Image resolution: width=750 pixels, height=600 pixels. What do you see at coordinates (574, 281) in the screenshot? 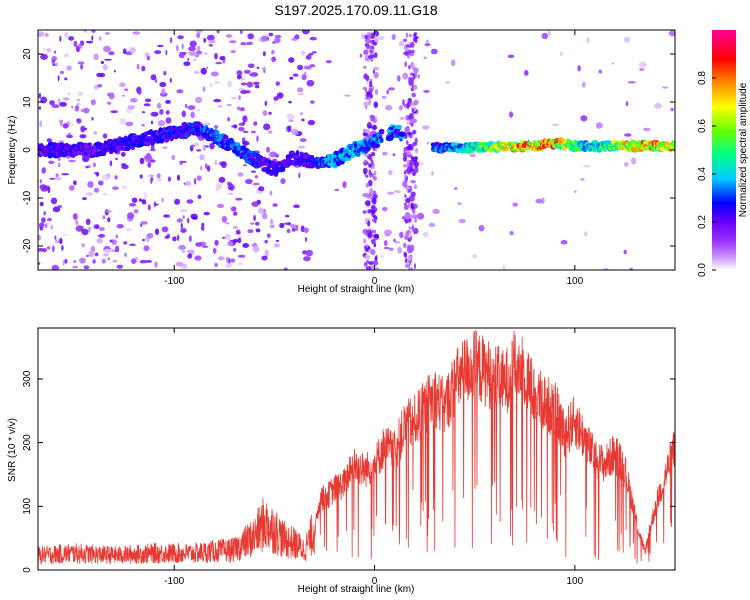
I see `x-tick-label: 100` at bounding box center [574, 281].